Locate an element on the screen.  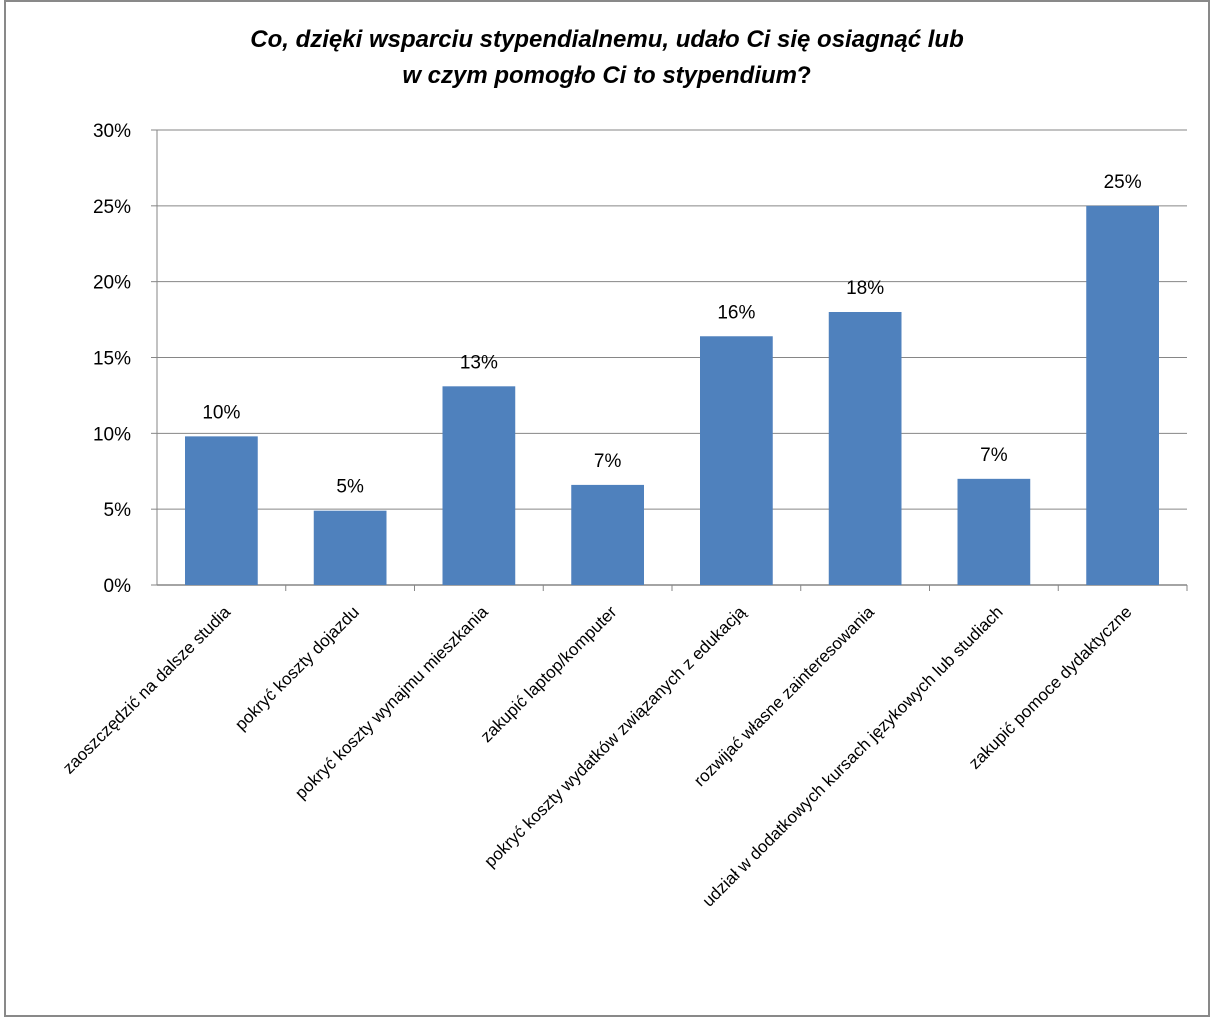
x-tick-label: zaoszczędzić na dalsze studia is located at coordinates (147, 690).